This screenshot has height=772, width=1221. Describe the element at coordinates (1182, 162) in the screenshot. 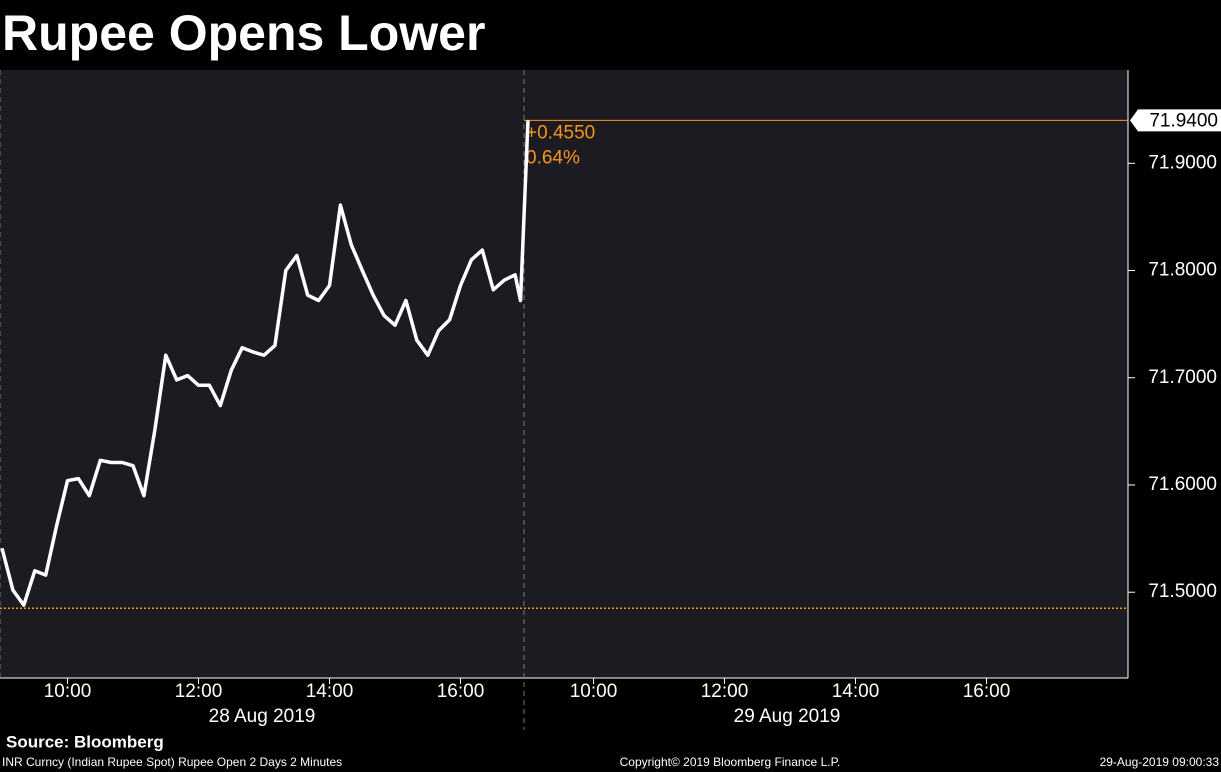

I see `y-tick-label: 71.9000` at that location.